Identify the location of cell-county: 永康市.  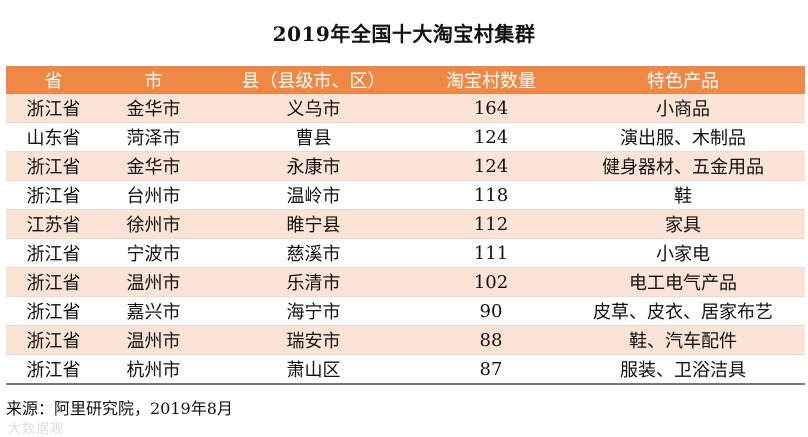
(313, 166).